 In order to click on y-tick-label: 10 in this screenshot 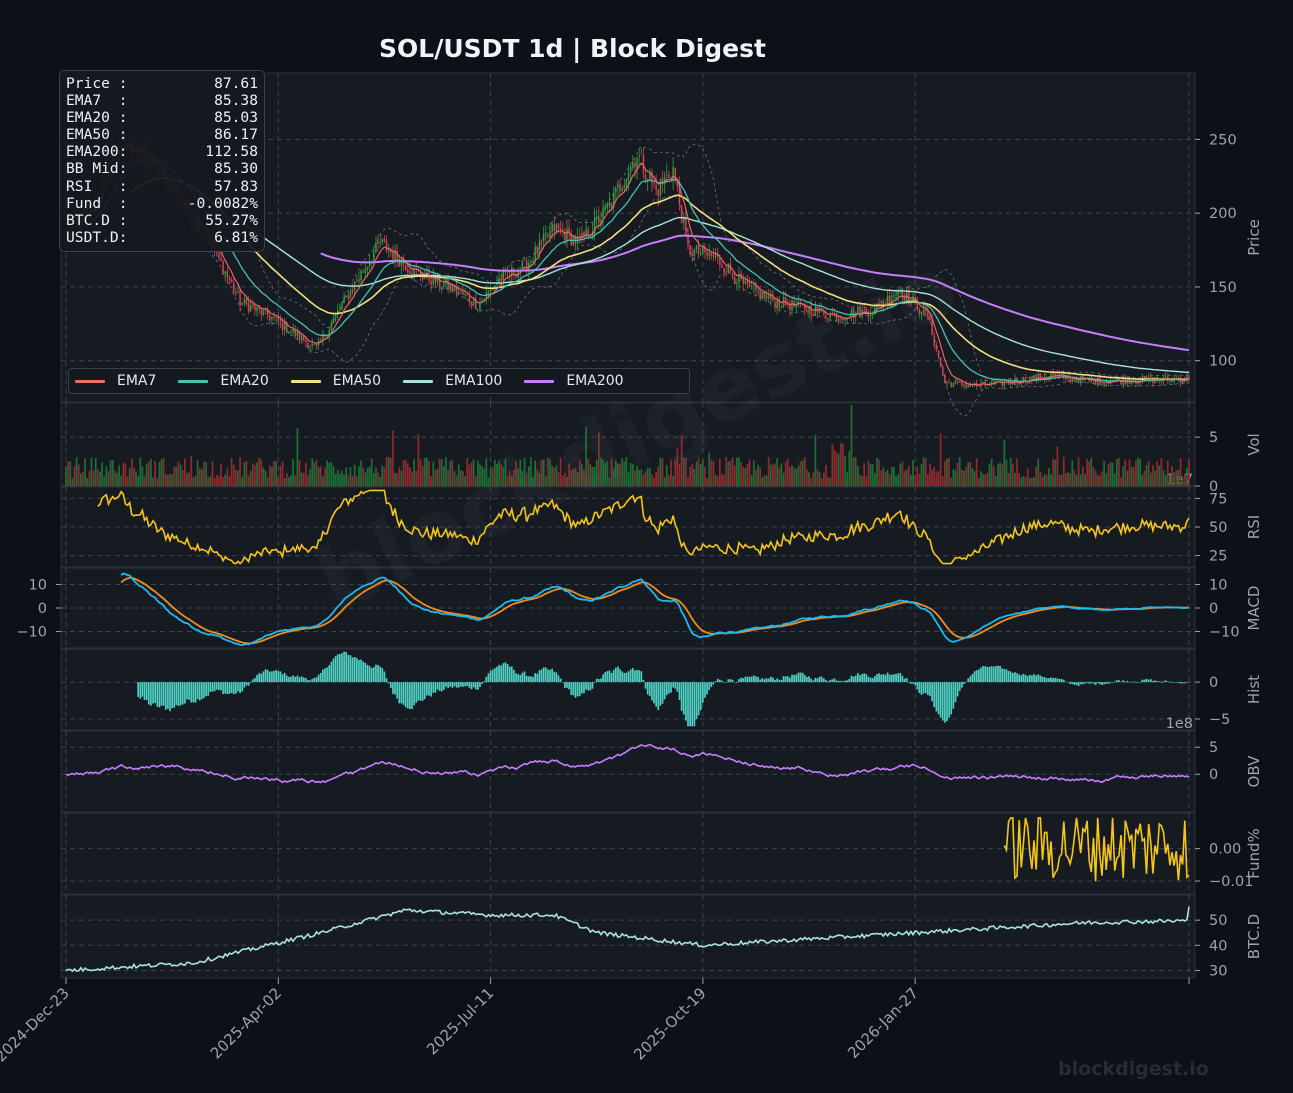, I will do `click(1218, 585)`.